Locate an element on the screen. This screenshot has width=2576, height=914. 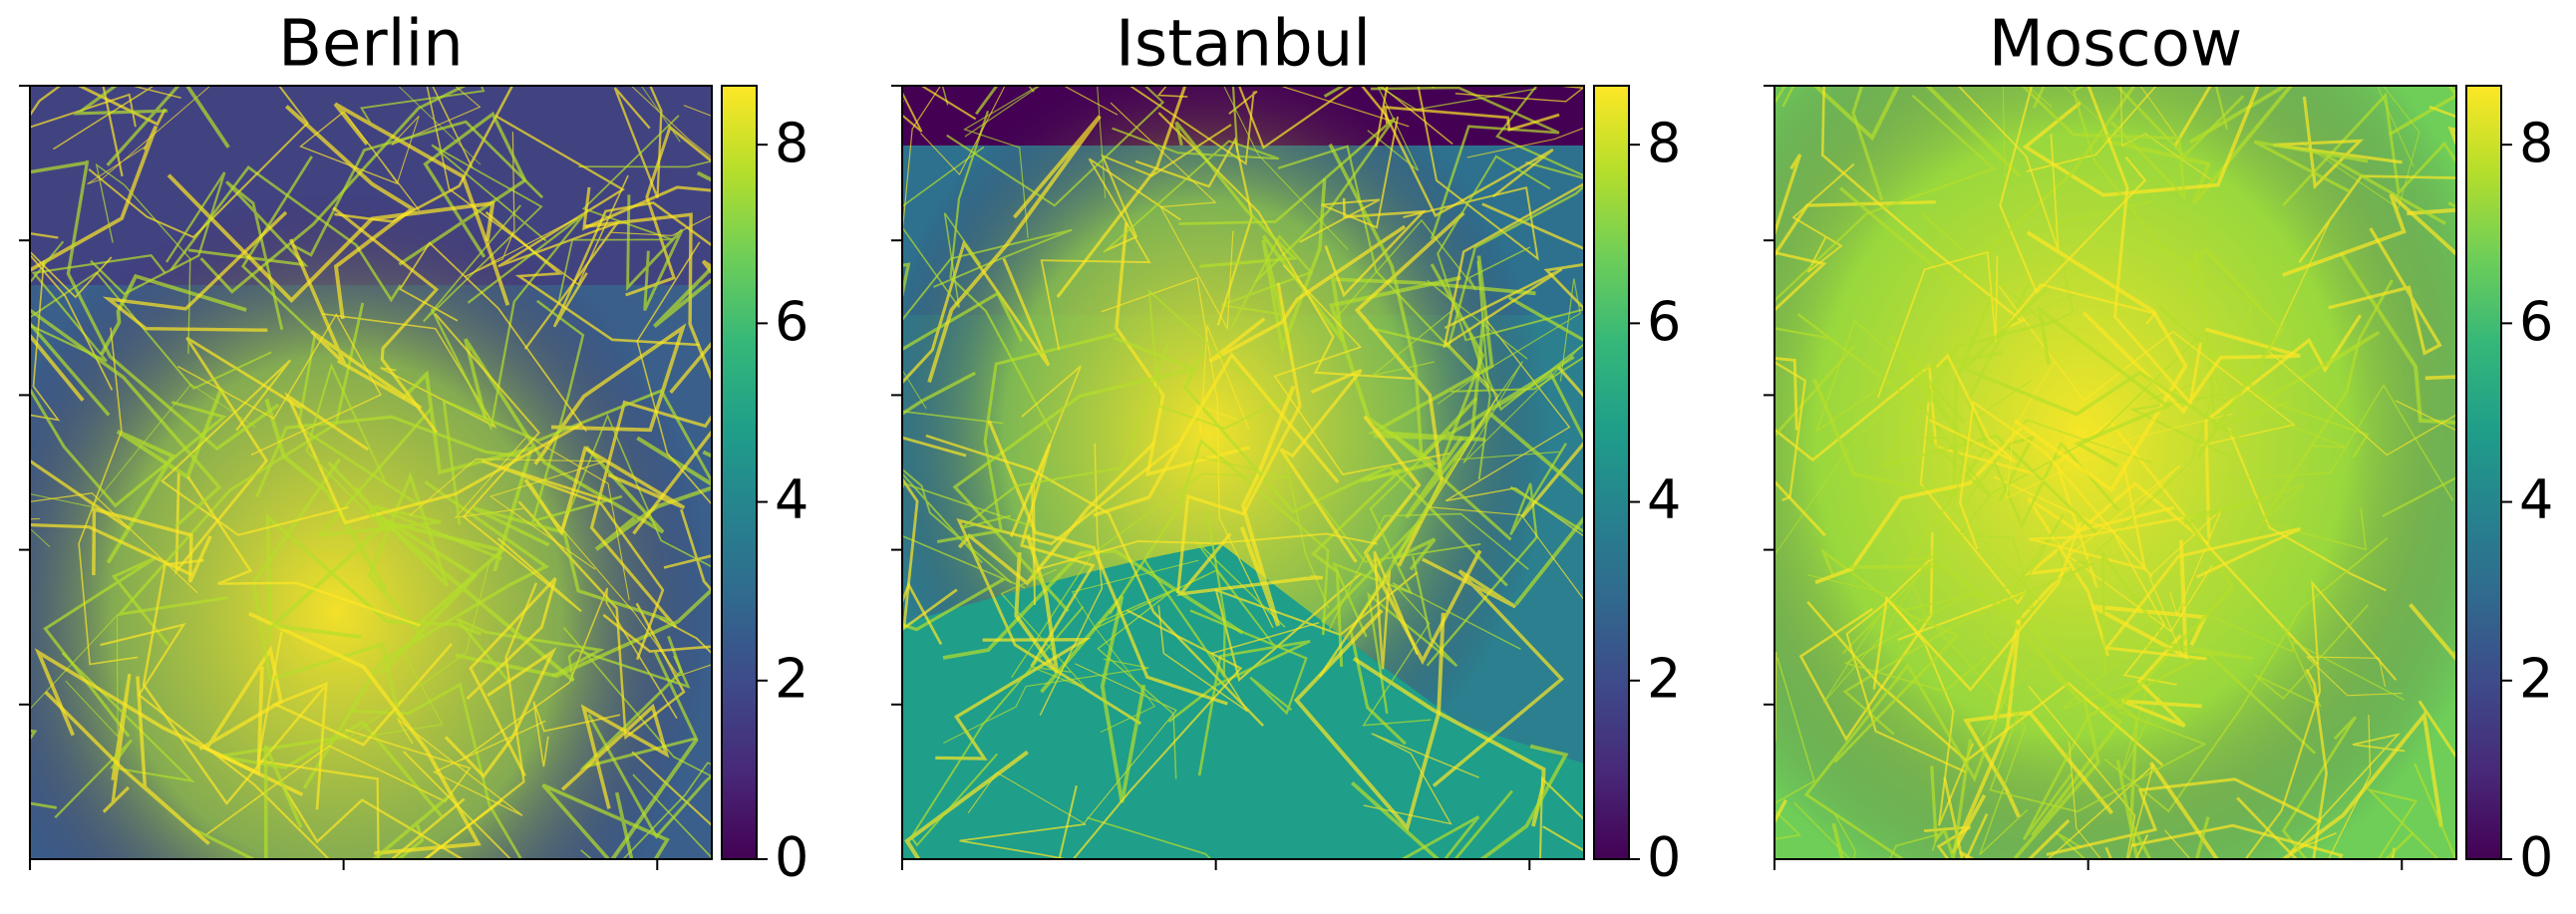
panel-title: Istanbul is located at coordinates (1243, 45).